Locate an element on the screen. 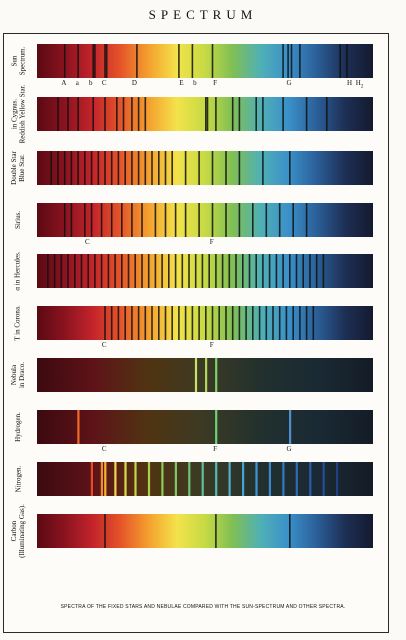 This screenshot has width=406, height=640. fraunhofer-mark-text: a is located at coordinates (77, 83).